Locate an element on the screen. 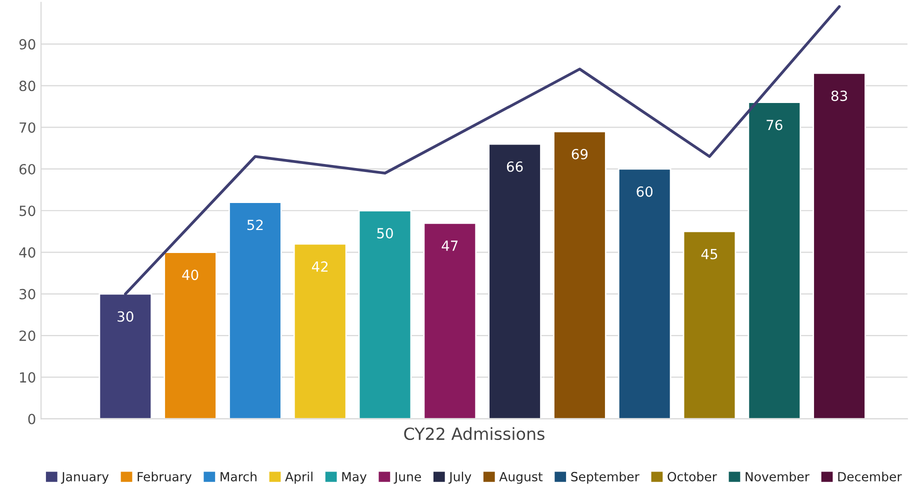 Image resolution: width=912 pixels, height=487 pixels. data-label: 47 is located at coordinates (450, 245).